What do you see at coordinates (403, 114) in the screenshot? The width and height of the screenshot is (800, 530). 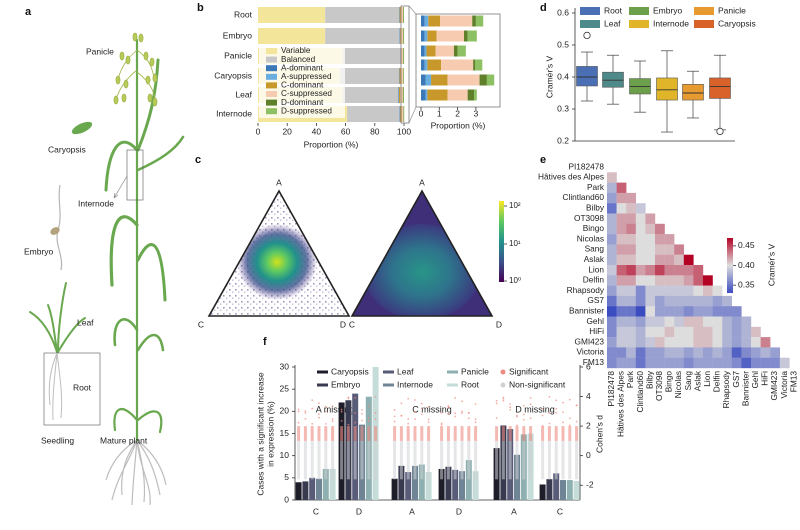 I see `b-bar-d-dominant` at bounding box center [403, 114].